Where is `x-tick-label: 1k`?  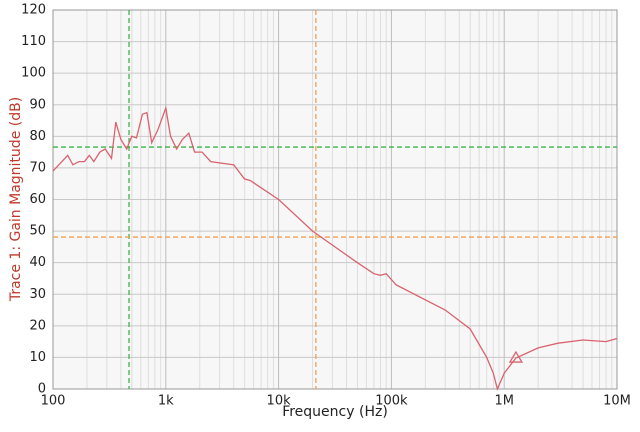 x-tick-label: 1k is located at coordinates (166, 401).